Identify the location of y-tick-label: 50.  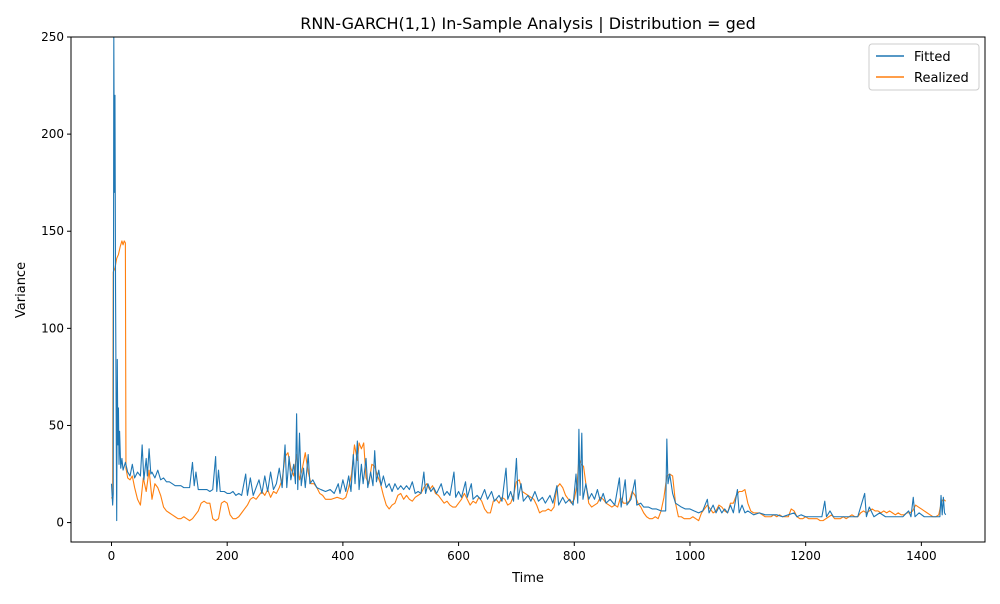
(56, 425).